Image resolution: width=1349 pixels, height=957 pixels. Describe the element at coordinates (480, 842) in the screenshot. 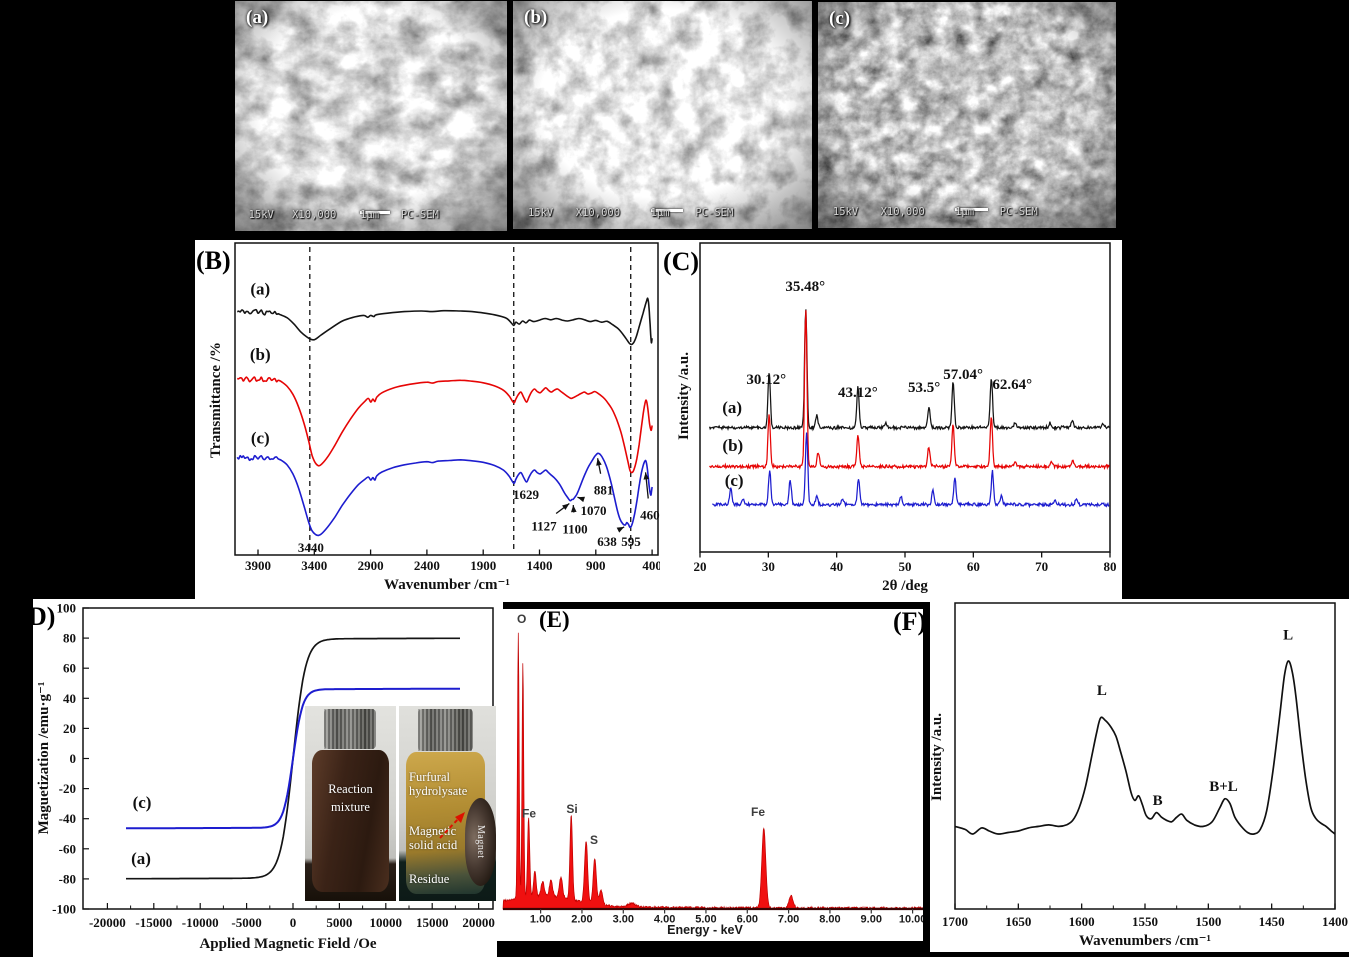

I see `label-magnet: Magnet` at that location.